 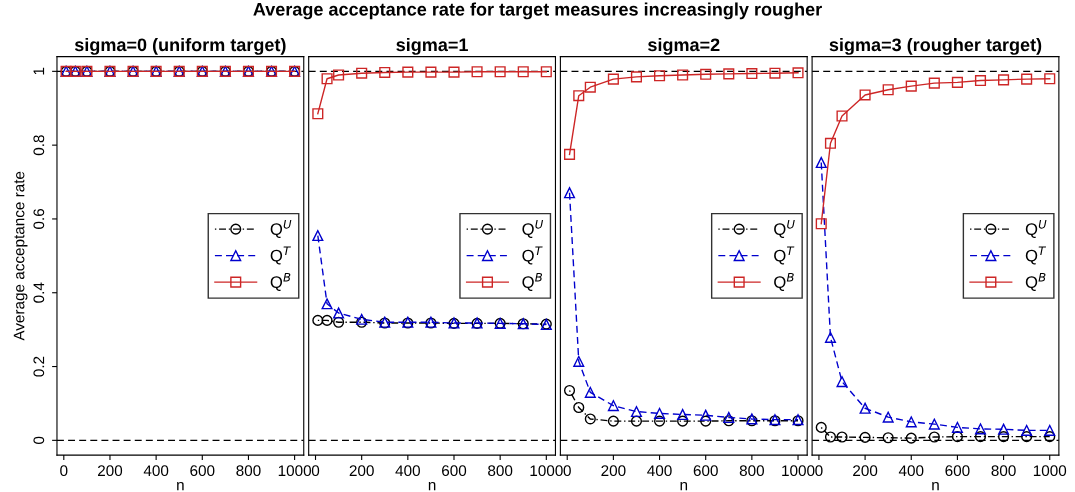 I want to click on chart-title: sigma=2, so click(x=684, y=46).